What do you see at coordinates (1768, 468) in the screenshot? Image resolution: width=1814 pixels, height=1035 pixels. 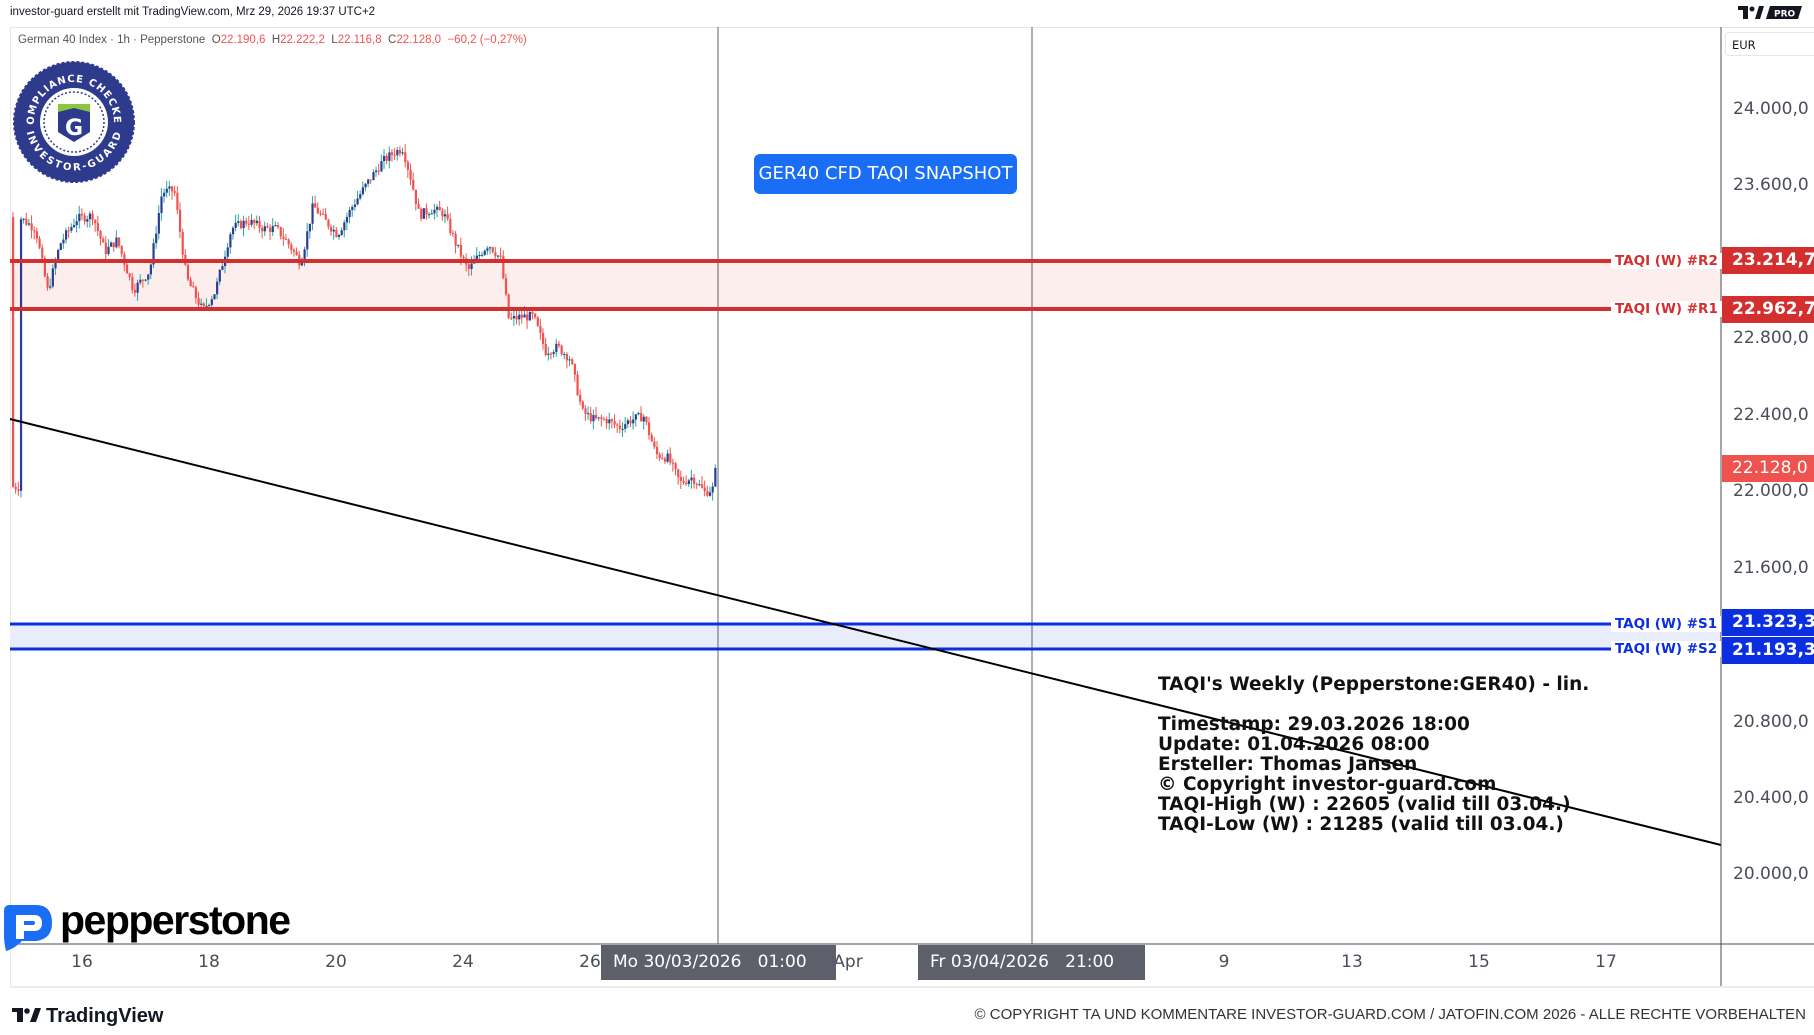 I see `last-price-tag: 22.128,0` at bounding box center [1768, 468].